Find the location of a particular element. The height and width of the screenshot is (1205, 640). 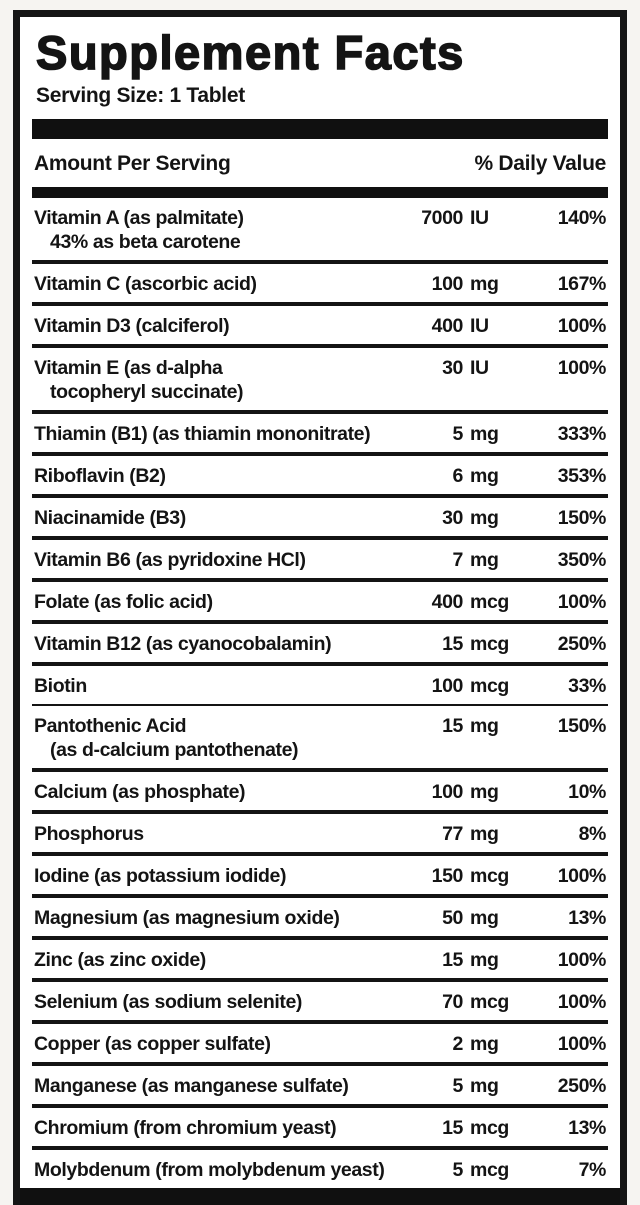

nutrient-name: Iodine (as potassium iodide) is located at coordinates (218, 876).